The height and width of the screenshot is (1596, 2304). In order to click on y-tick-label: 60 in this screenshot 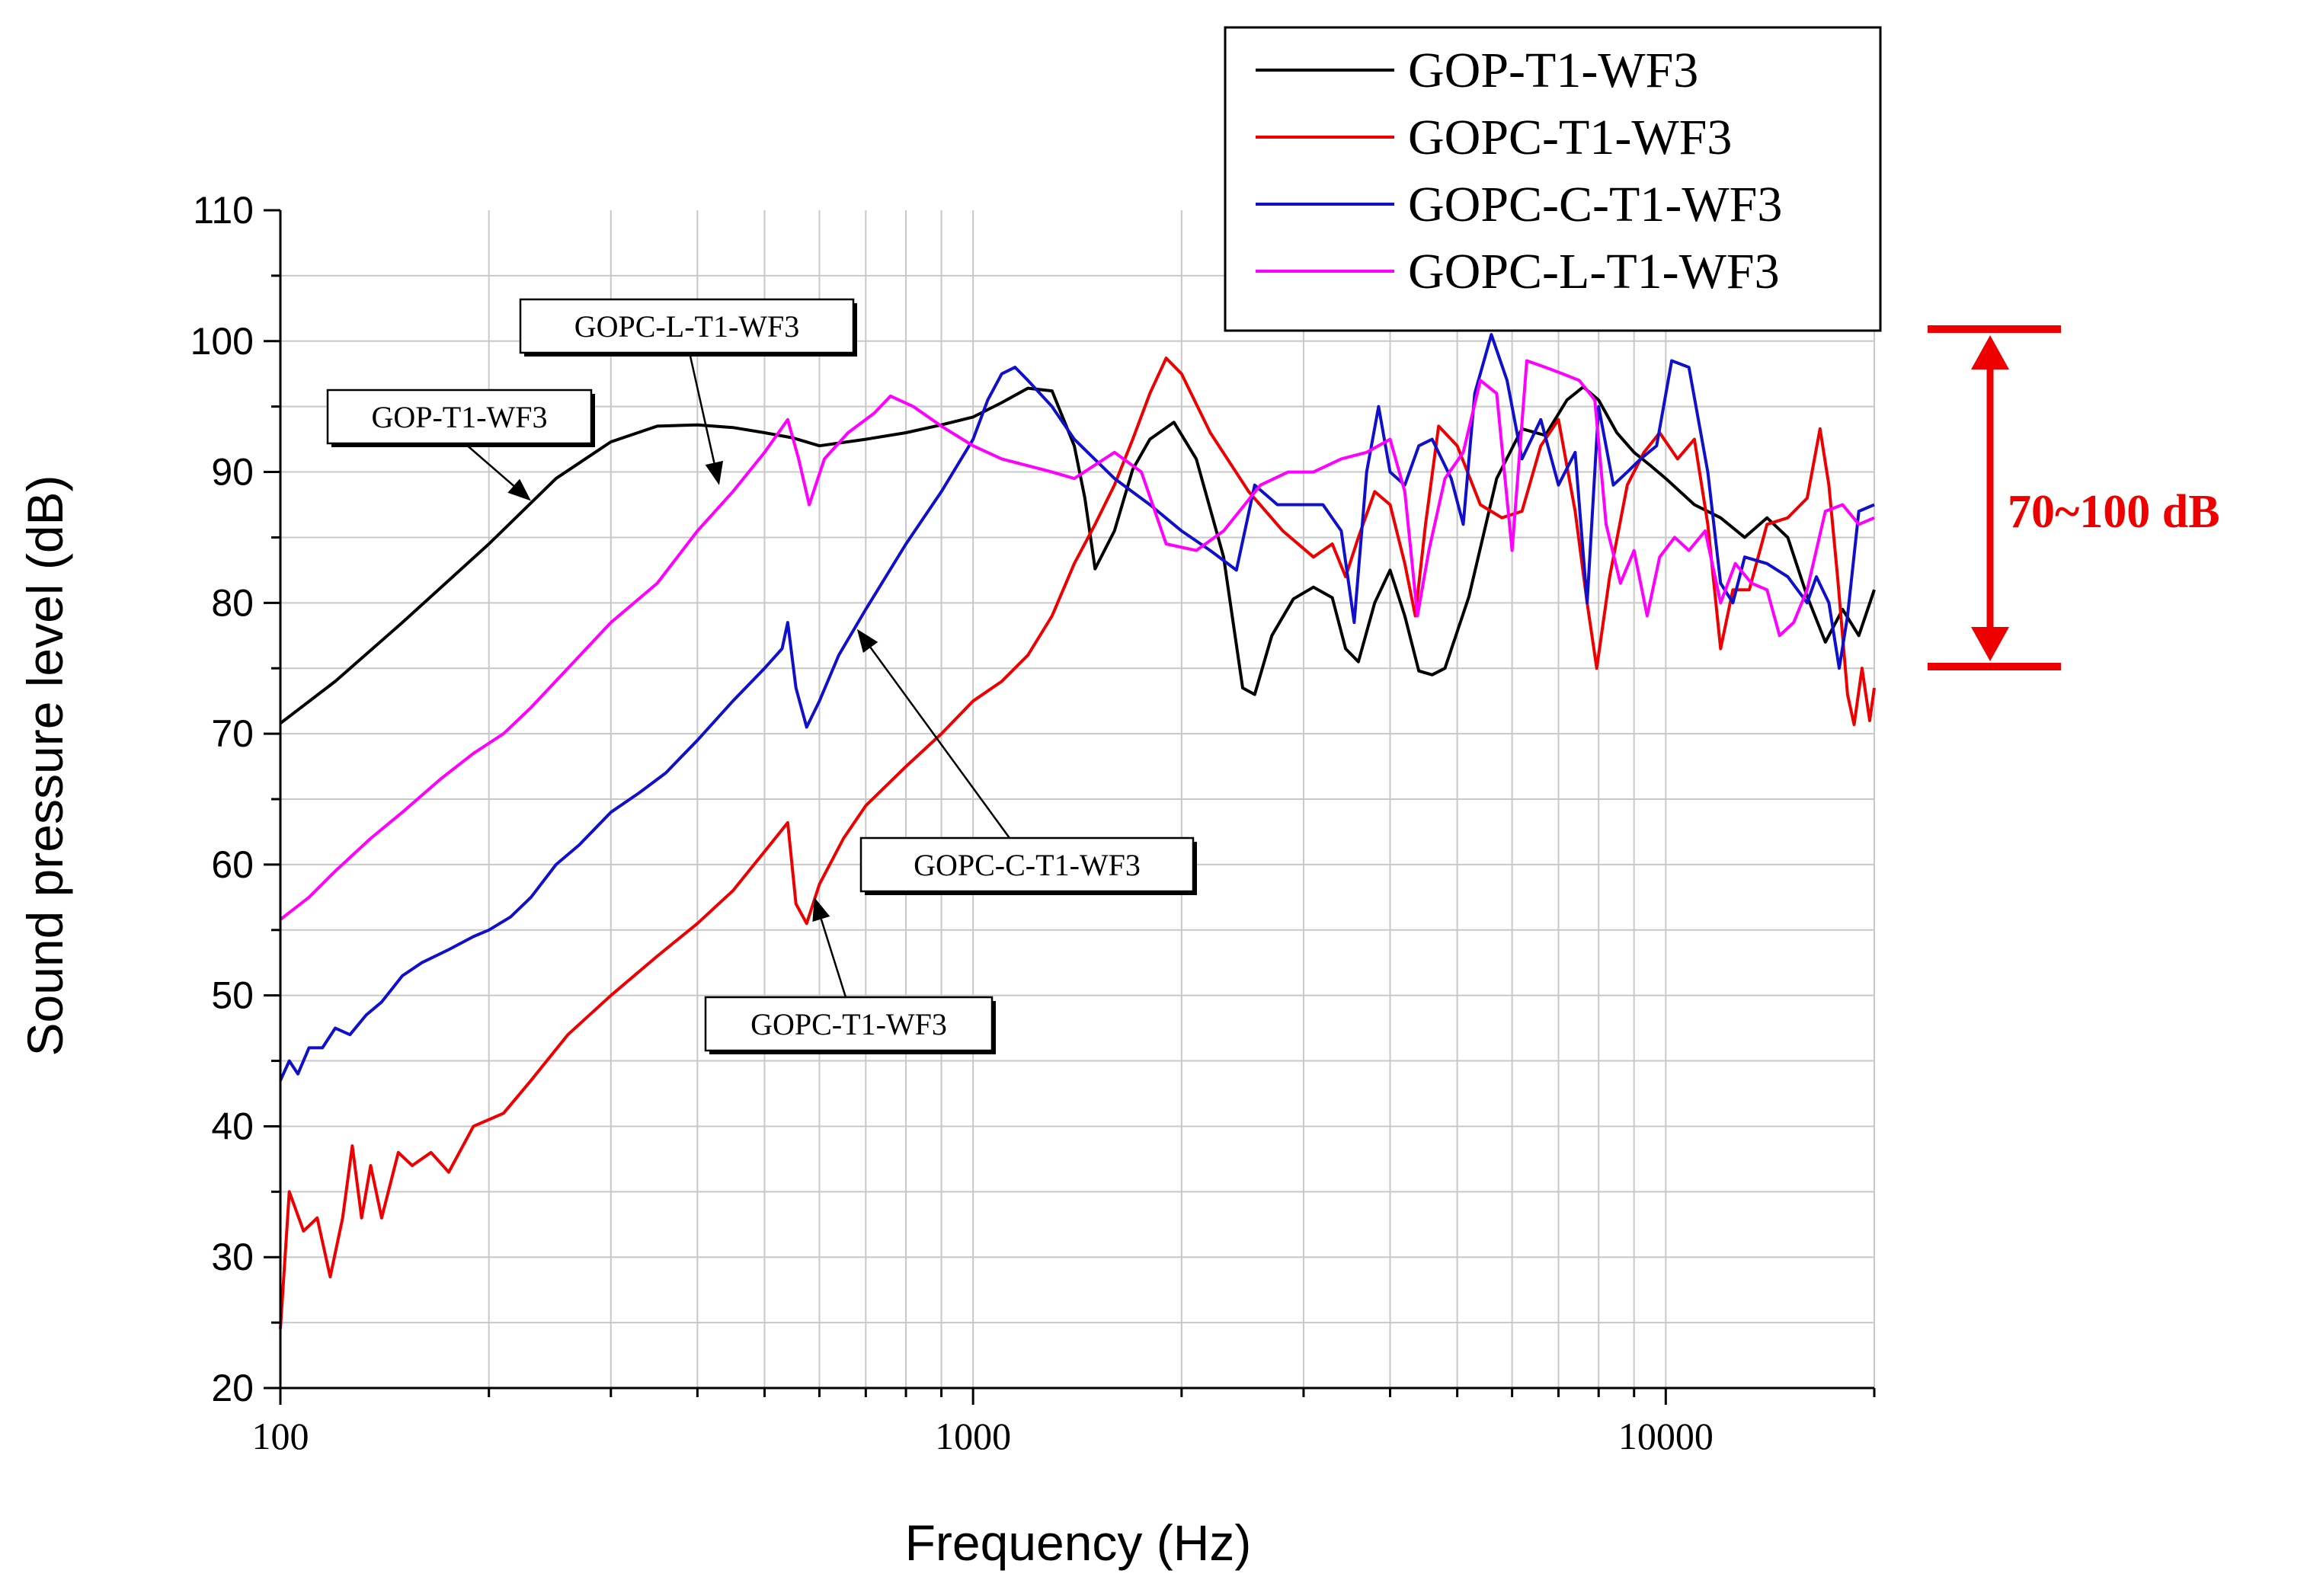, I will do `click(232, 864)`.